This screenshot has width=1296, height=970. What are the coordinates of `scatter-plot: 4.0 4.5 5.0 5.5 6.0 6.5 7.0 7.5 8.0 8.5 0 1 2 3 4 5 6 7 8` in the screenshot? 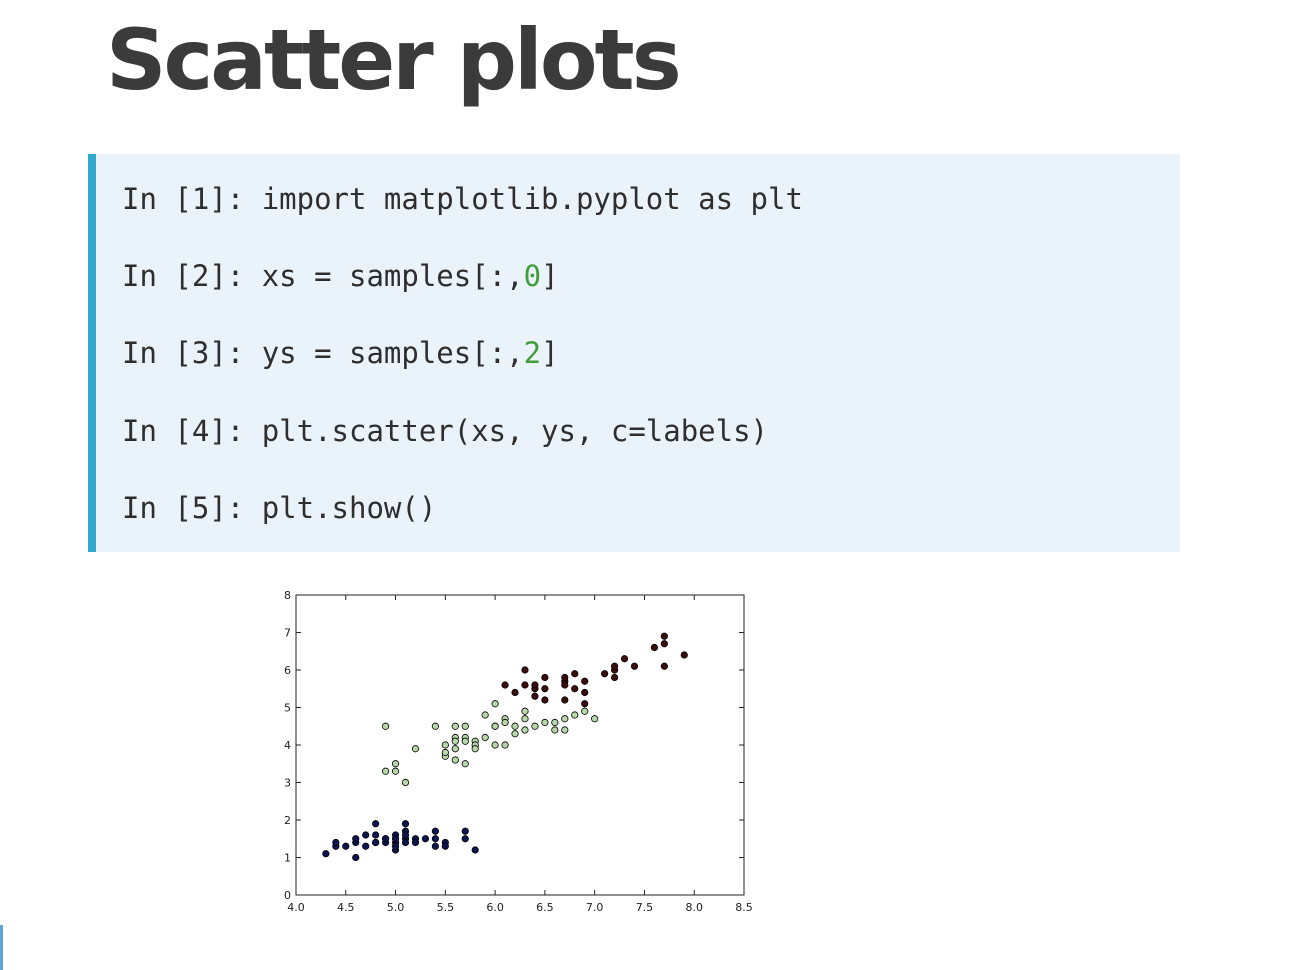 It's located at (518, 751).